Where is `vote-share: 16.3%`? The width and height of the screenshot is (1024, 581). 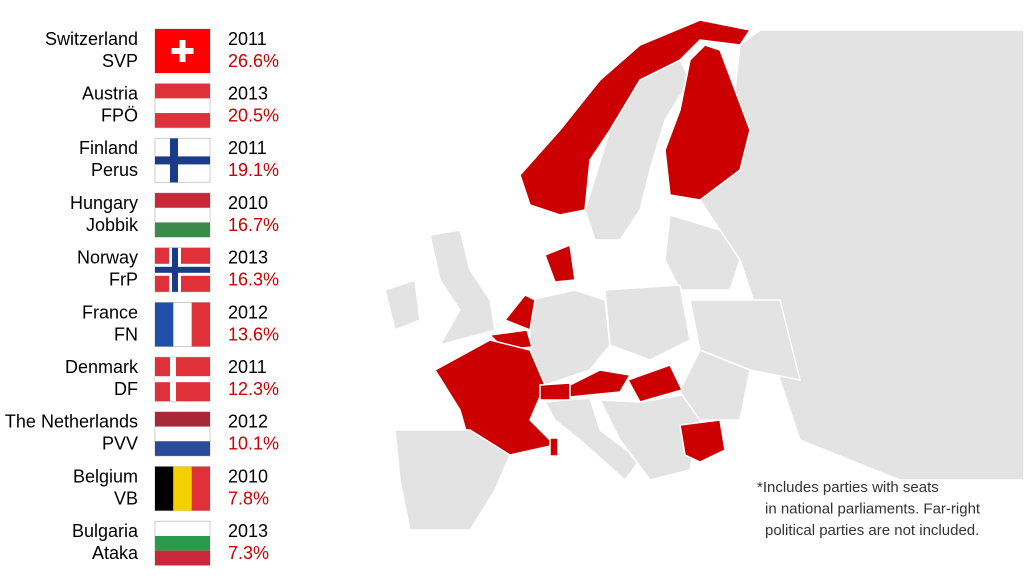 vote-share: 16.3% is located at coordinates (253, 280).